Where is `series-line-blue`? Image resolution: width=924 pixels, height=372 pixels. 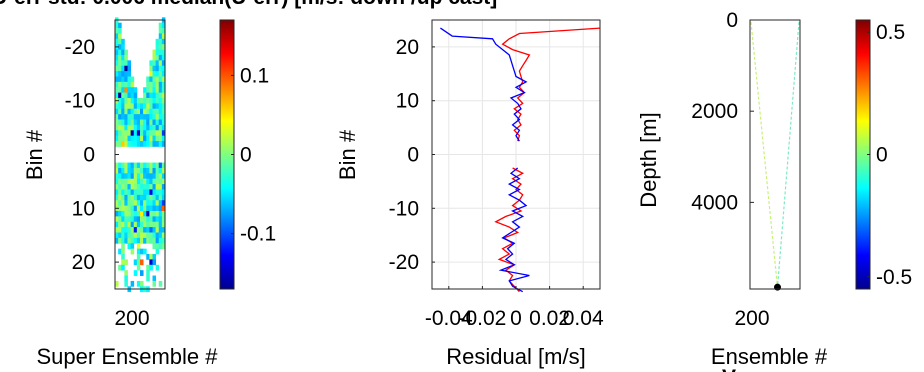 series-line-blue is located at coordinates (514, 230).